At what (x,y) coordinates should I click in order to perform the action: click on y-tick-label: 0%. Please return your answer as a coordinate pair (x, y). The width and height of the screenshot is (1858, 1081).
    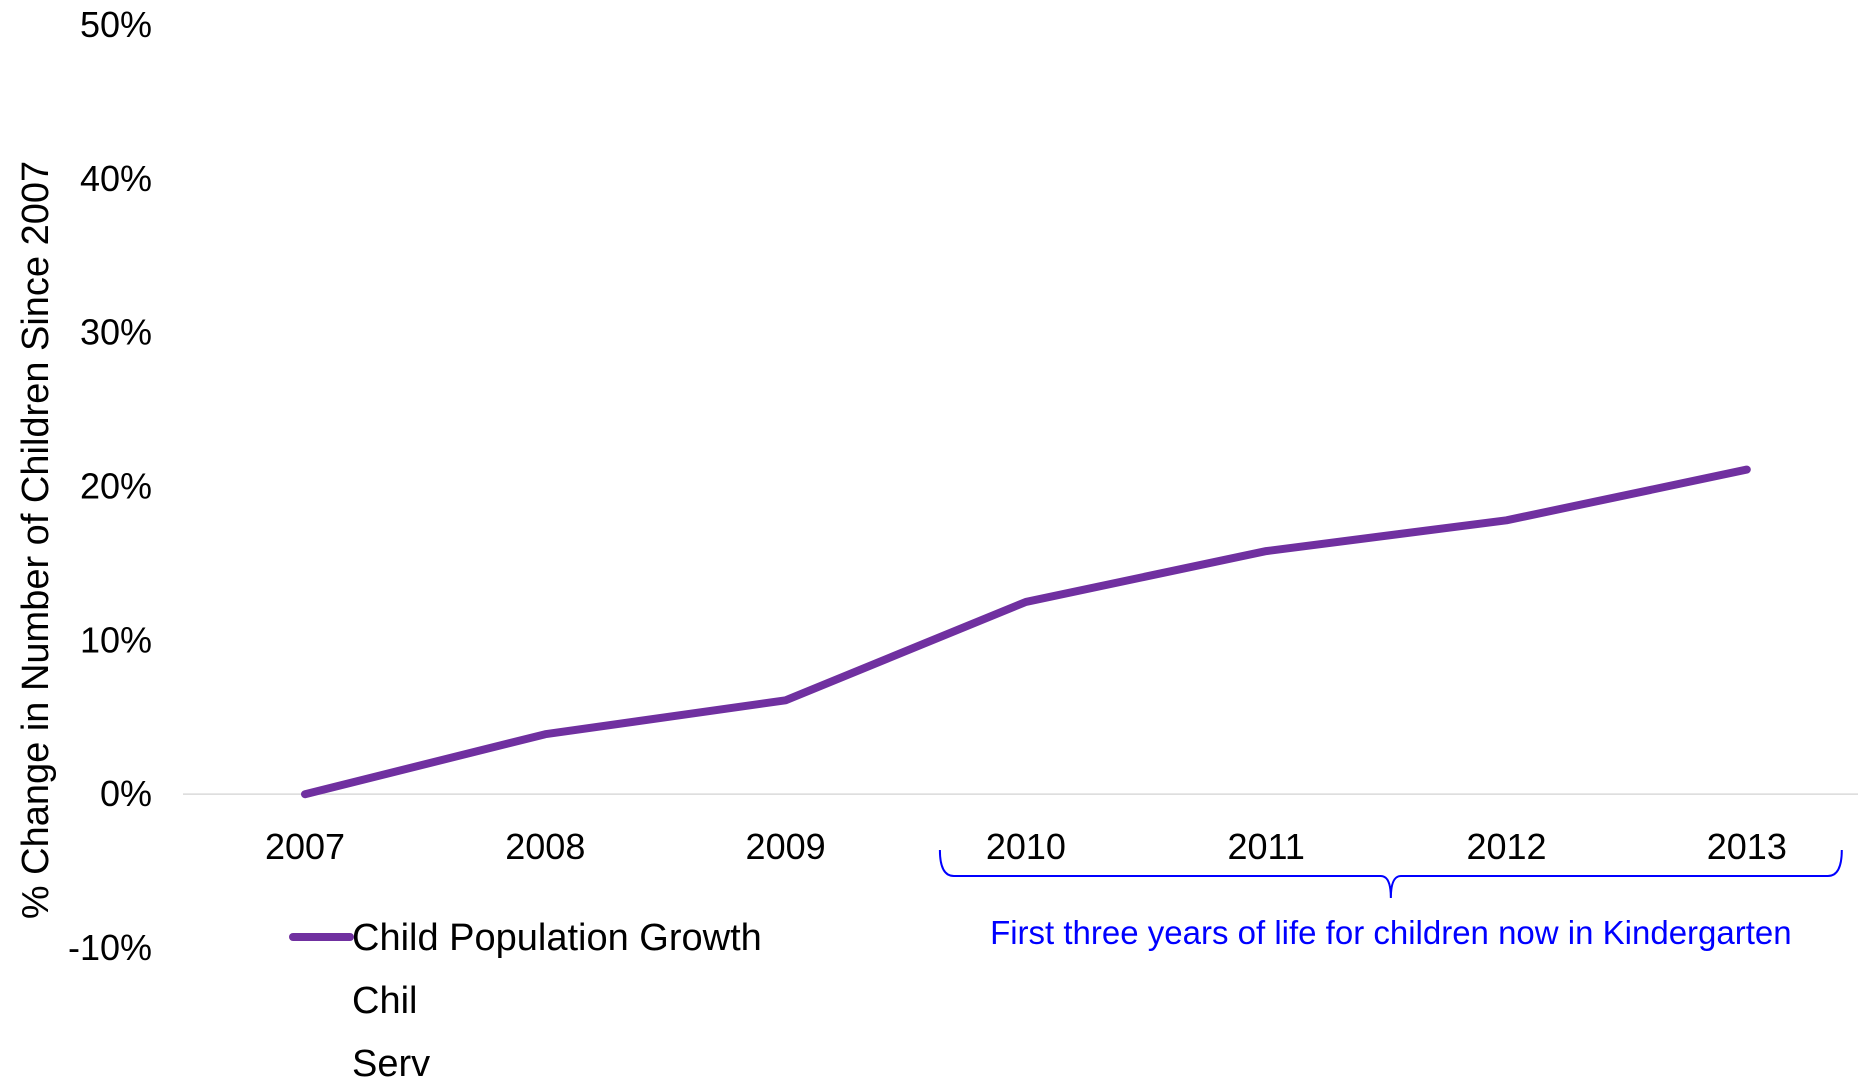
    Looking at the image, I should click on (126, 793).